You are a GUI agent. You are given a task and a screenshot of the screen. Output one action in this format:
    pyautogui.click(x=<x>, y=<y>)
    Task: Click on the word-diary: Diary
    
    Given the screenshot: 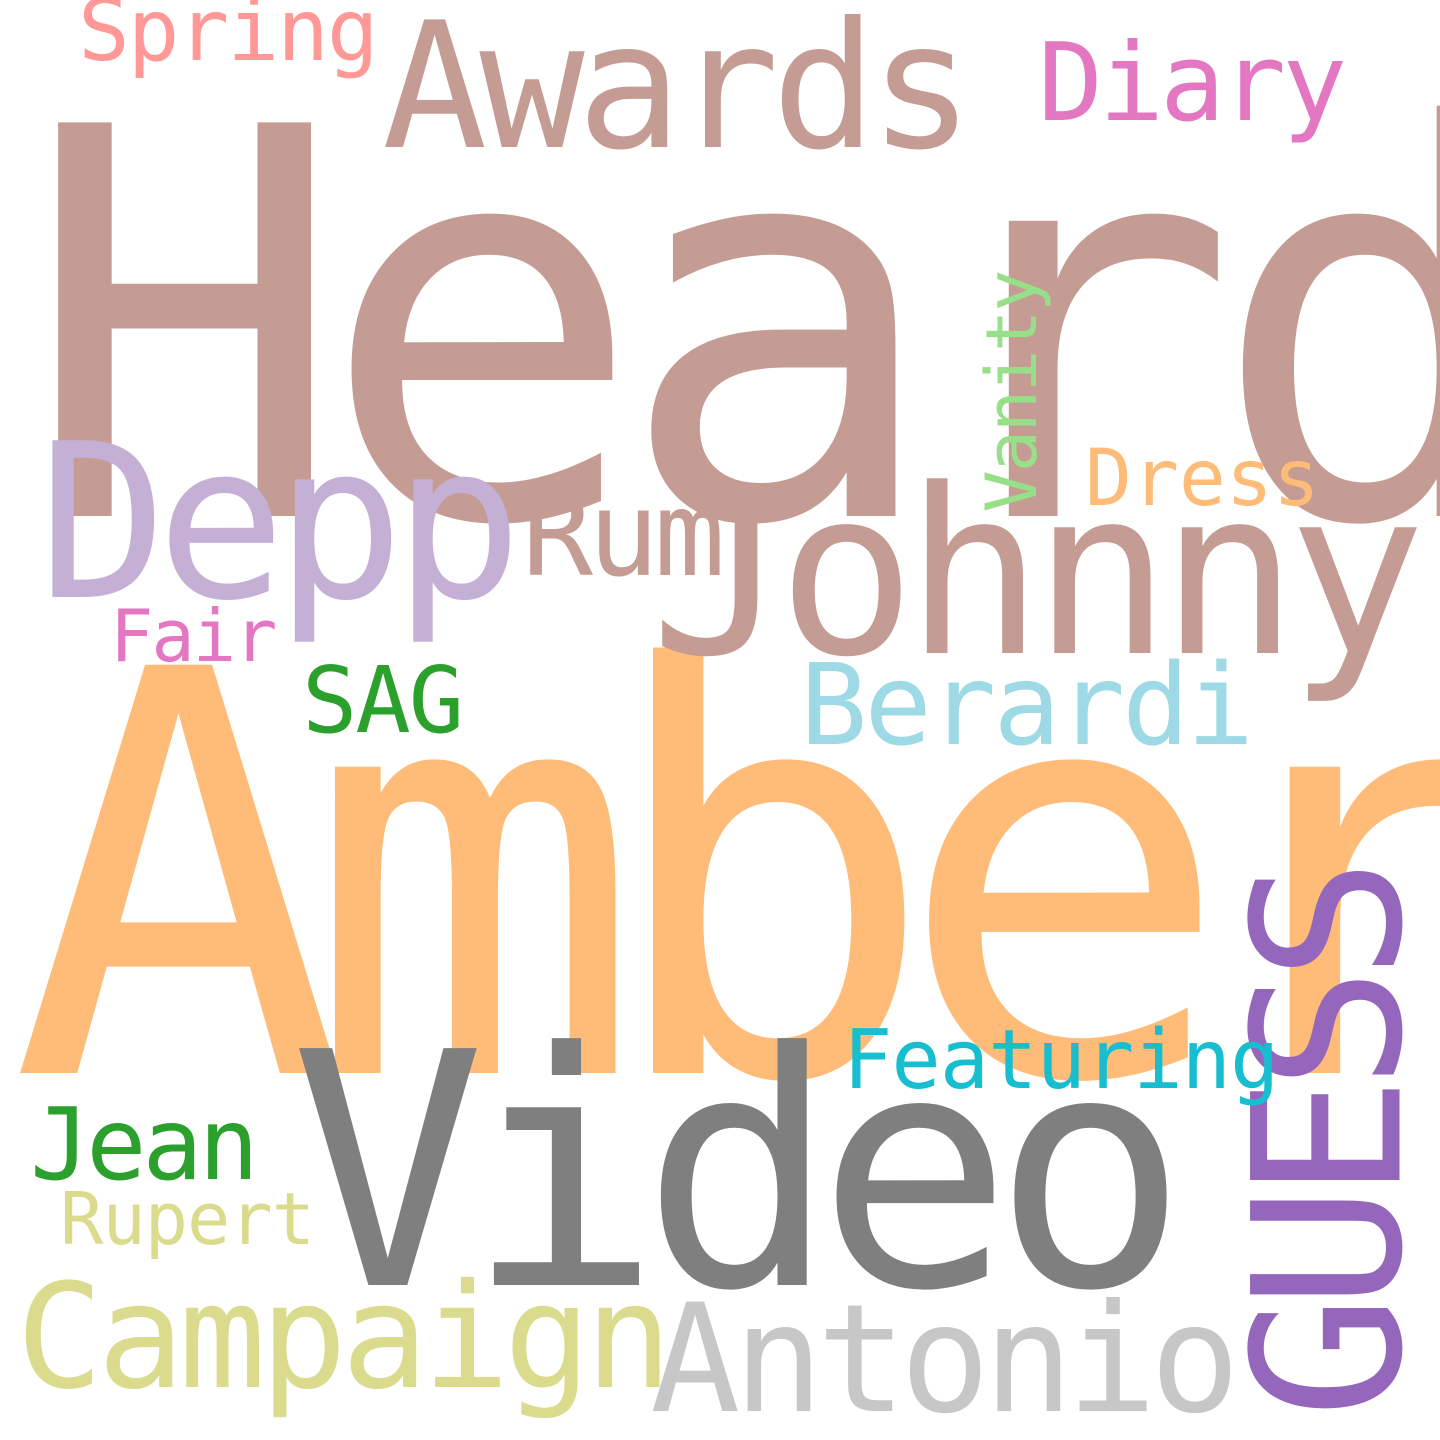 What is the action you would take?
    pyautogui.click(x=1192, y=83)
    